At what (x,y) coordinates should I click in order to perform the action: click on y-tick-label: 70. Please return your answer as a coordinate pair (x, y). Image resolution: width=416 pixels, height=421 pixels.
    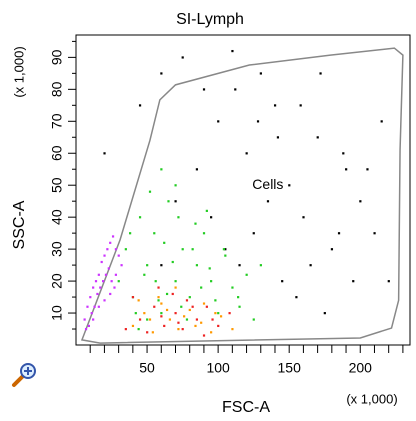
    Looking at the image, I should click on (57, 121).